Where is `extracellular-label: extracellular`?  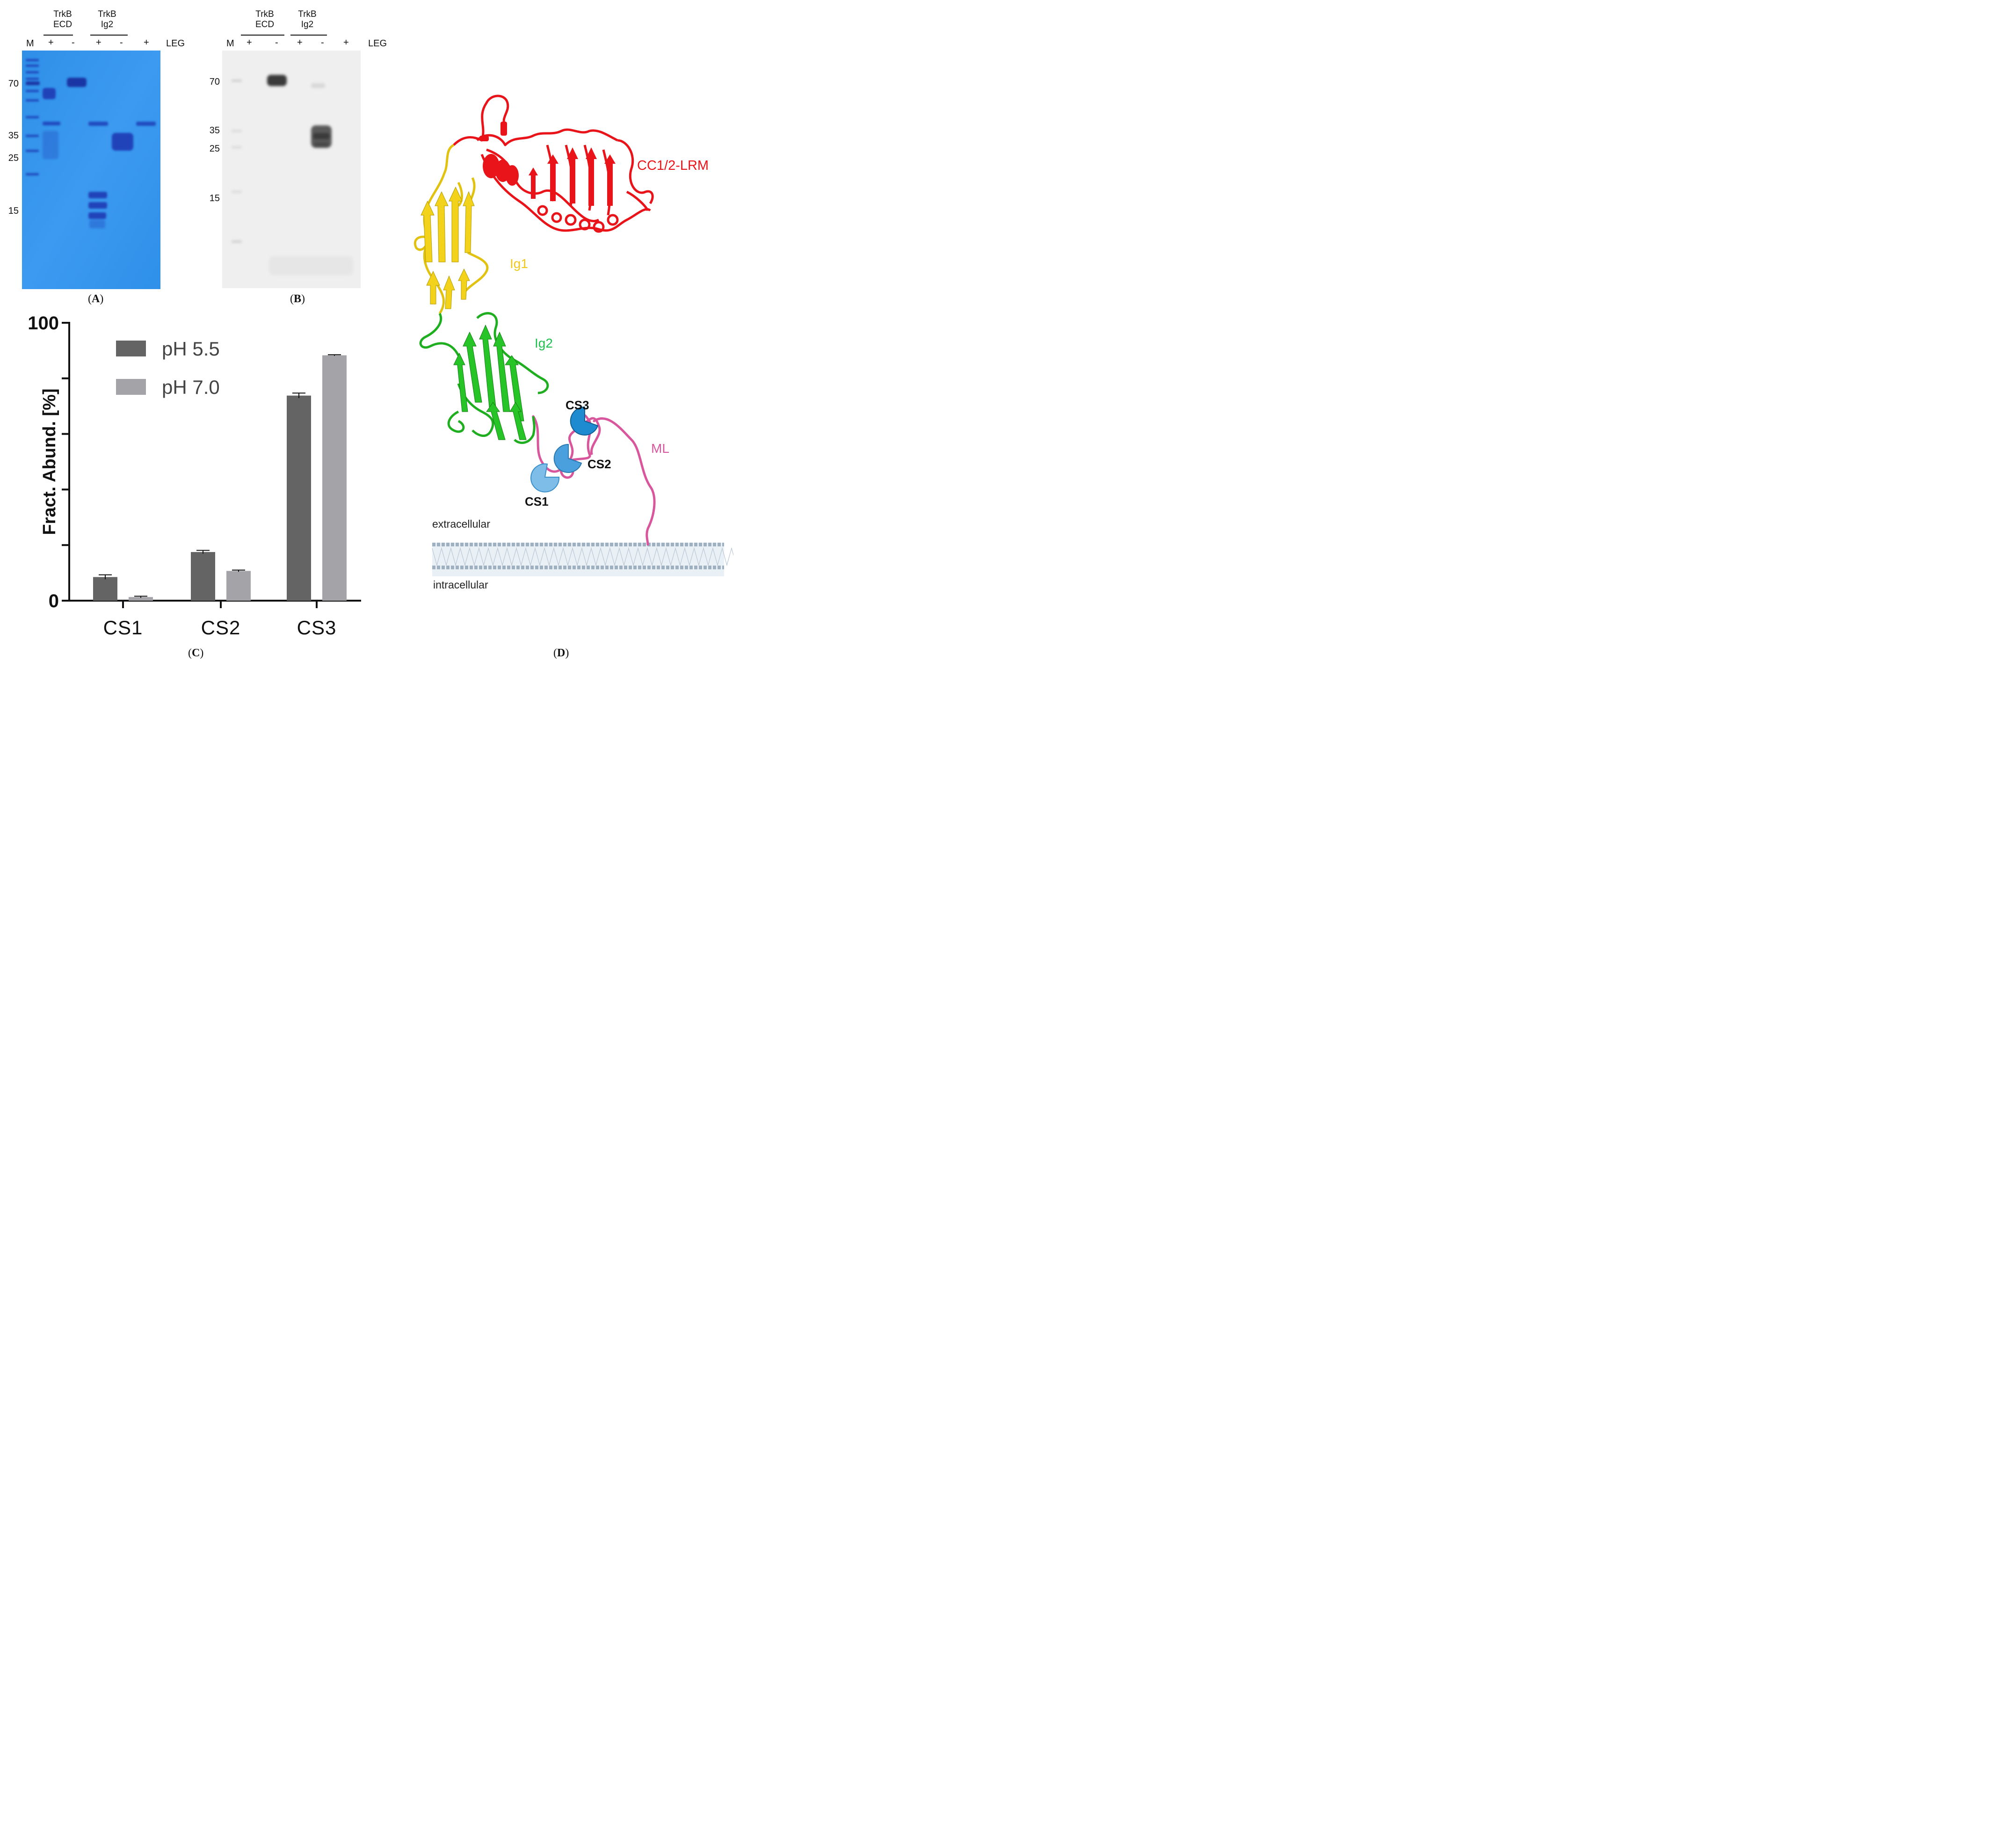 extracellular-label: extracellular is located at coordinates (461, 524).